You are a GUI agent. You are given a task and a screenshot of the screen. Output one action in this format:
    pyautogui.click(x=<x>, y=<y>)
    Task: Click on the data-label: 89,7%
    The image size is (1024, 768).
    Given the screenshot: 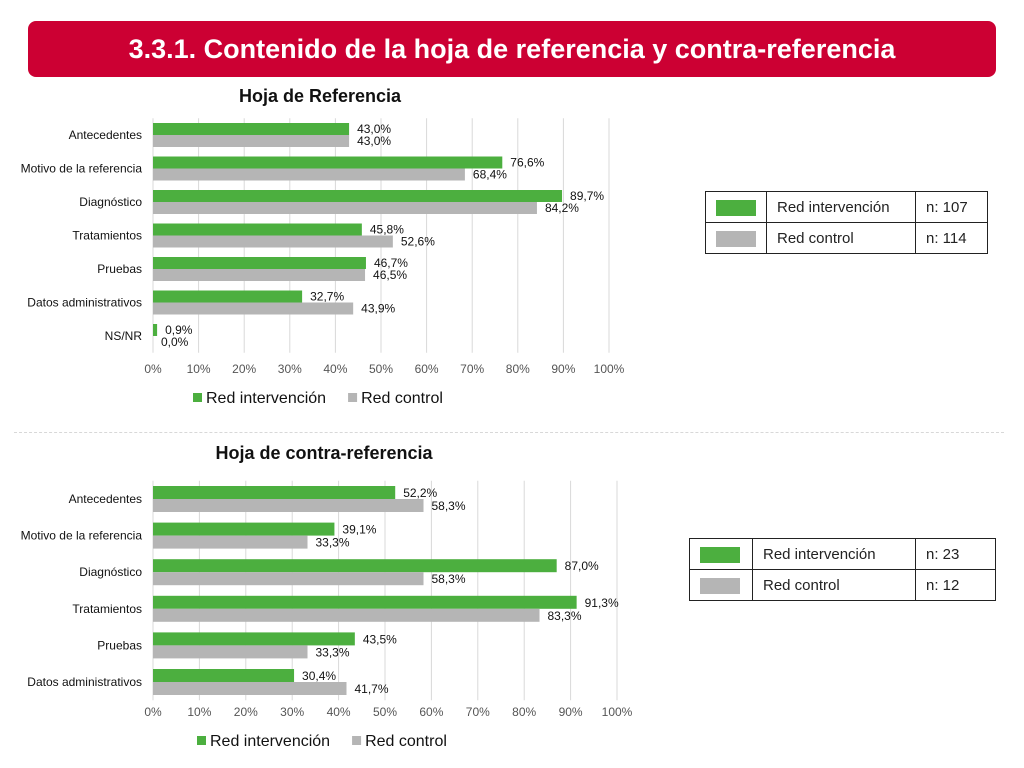 What is the action you would take?
    pyautogui.click(x=587, y=196)
    